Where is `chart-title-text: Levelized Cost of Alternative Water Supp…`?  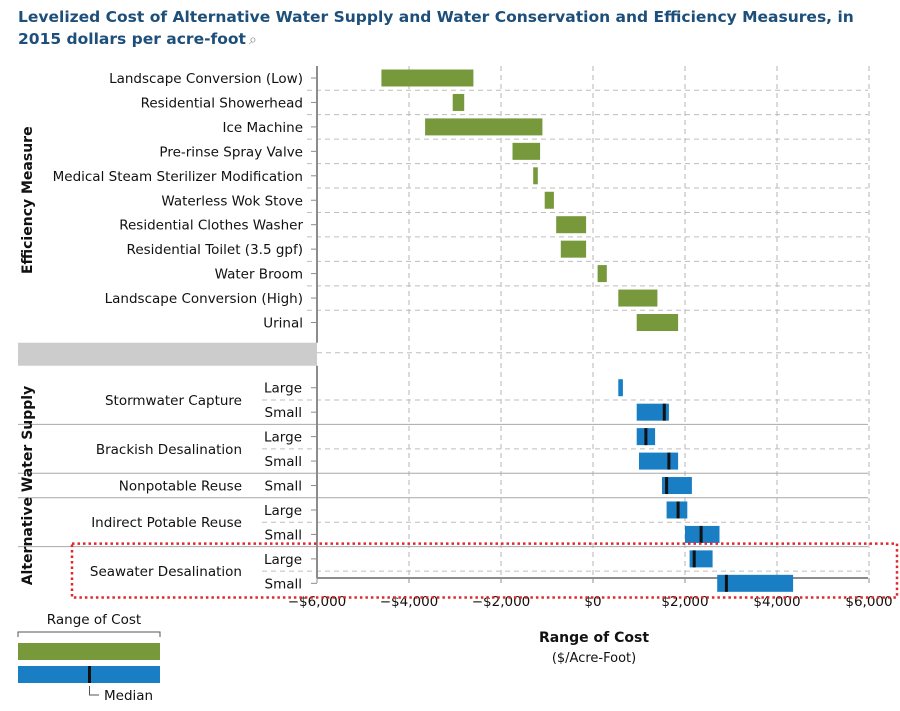 chart-title-text: Levelized Cost of Alternative Water Supp… is located at coordinates (436, 28).